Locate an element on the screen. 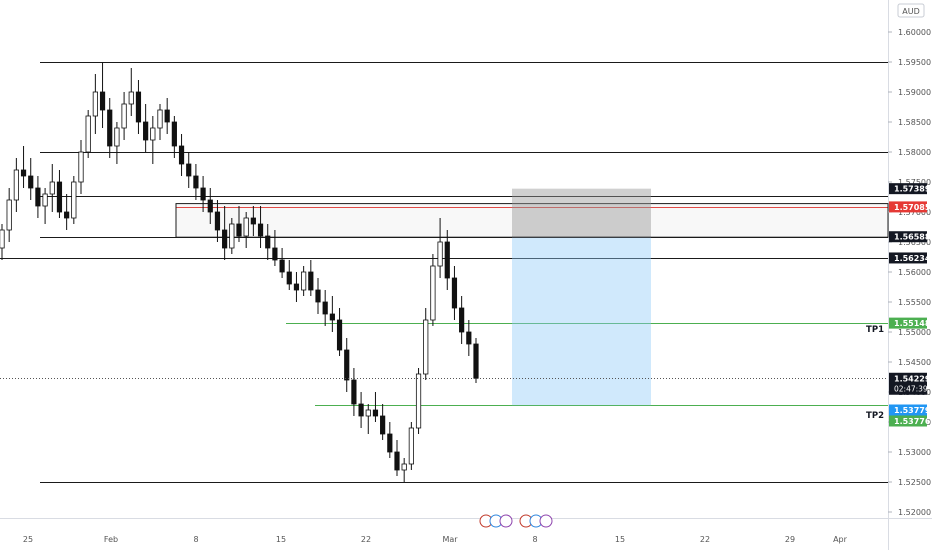  take-profit-lines is located at coordinates (587, 364).